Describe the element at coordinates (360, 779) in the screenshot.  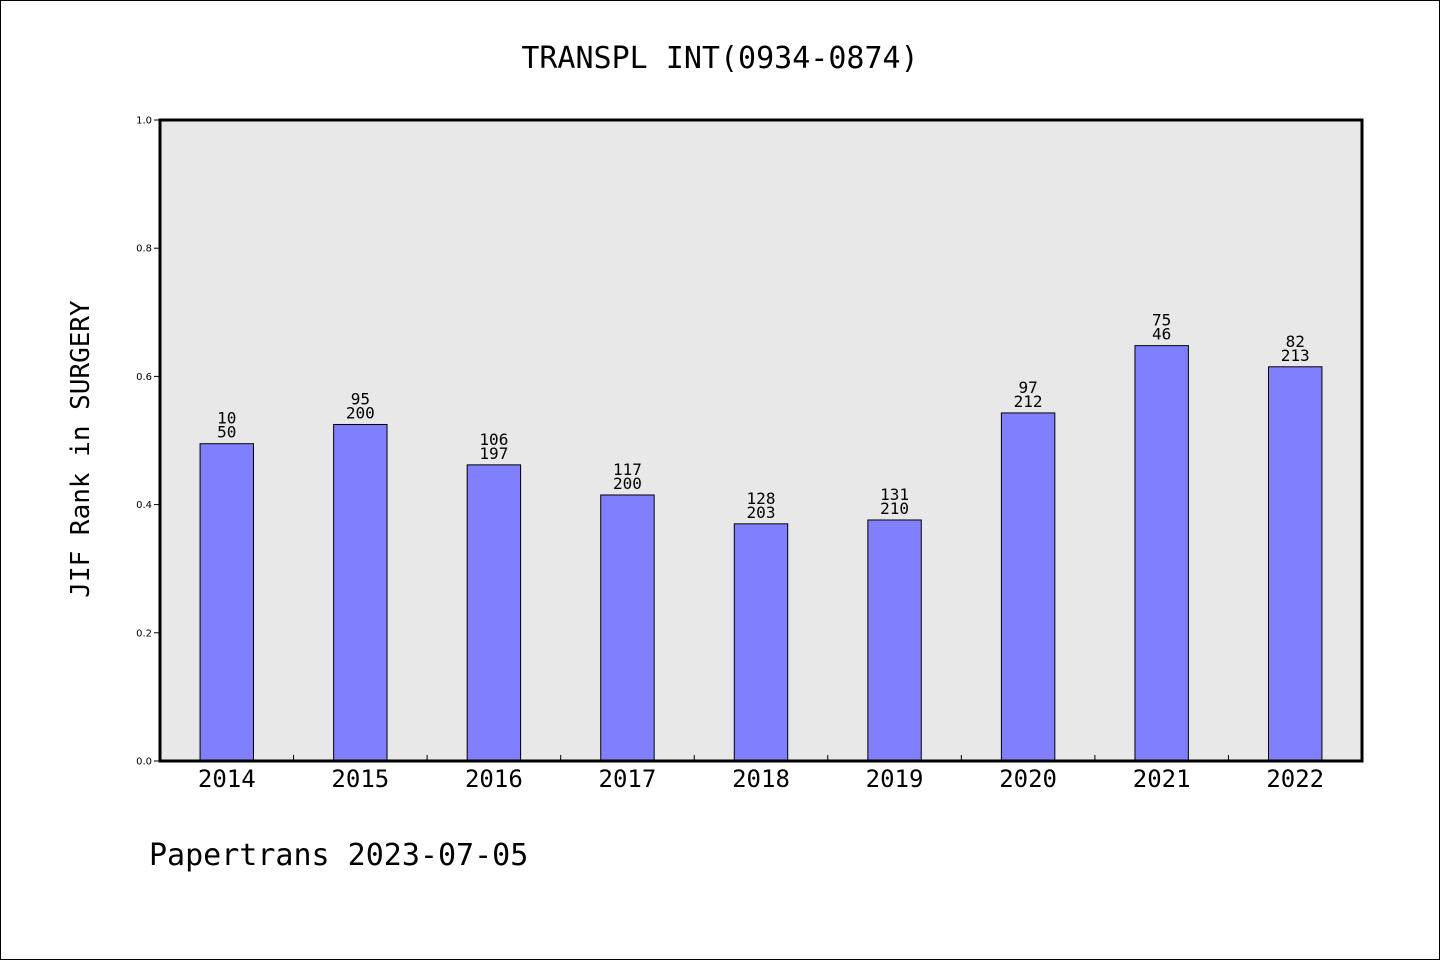
I see `x-tick-label: 2015` at that location.